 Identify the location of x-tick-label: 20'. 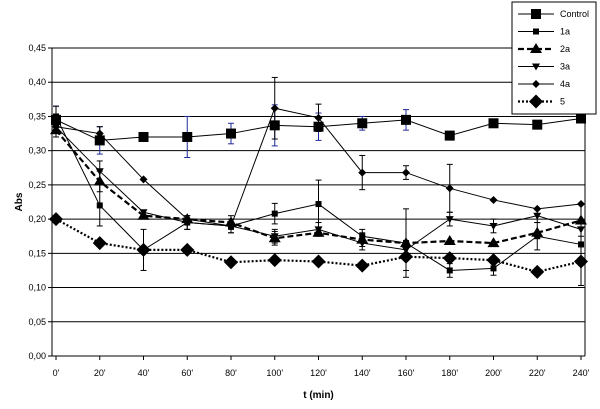
(100, 373).